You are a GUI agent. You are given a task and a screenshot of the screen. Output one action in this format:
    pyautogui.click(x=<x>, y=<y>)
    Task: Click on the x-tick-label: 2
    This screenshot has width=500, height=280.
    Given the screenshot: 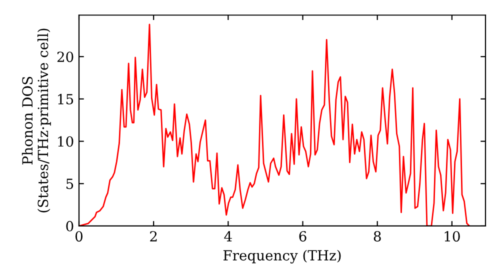 What is the action you would take?
    pyautogui.click(x=153, y=236)
    